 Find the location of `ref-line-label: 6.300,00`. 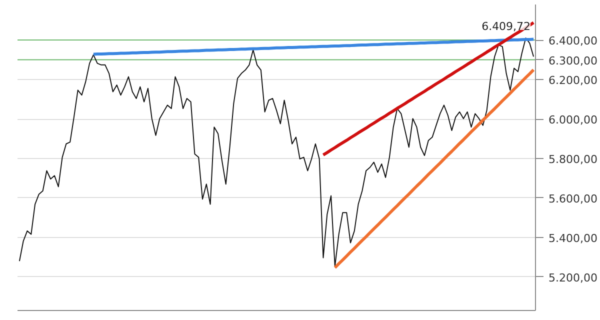

ref-line-label: 6.300,00 is located at coordinates (573, 61).